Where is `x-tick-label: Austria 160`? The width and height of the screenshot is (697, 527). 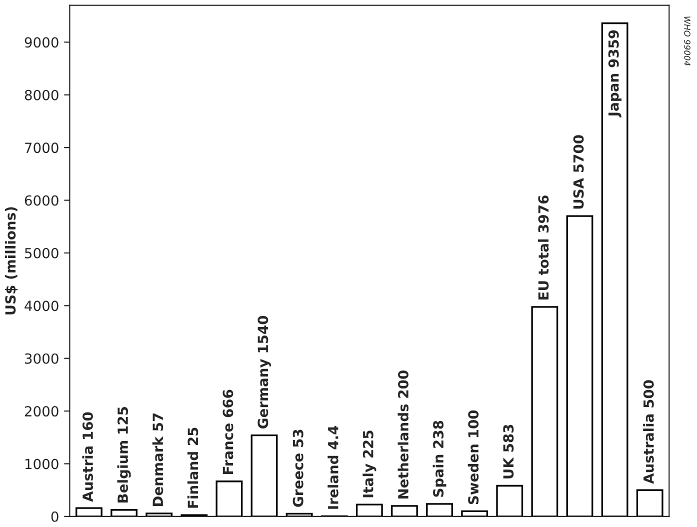
x-tick-label: Austria 160 is located at coordinates (88, 457).